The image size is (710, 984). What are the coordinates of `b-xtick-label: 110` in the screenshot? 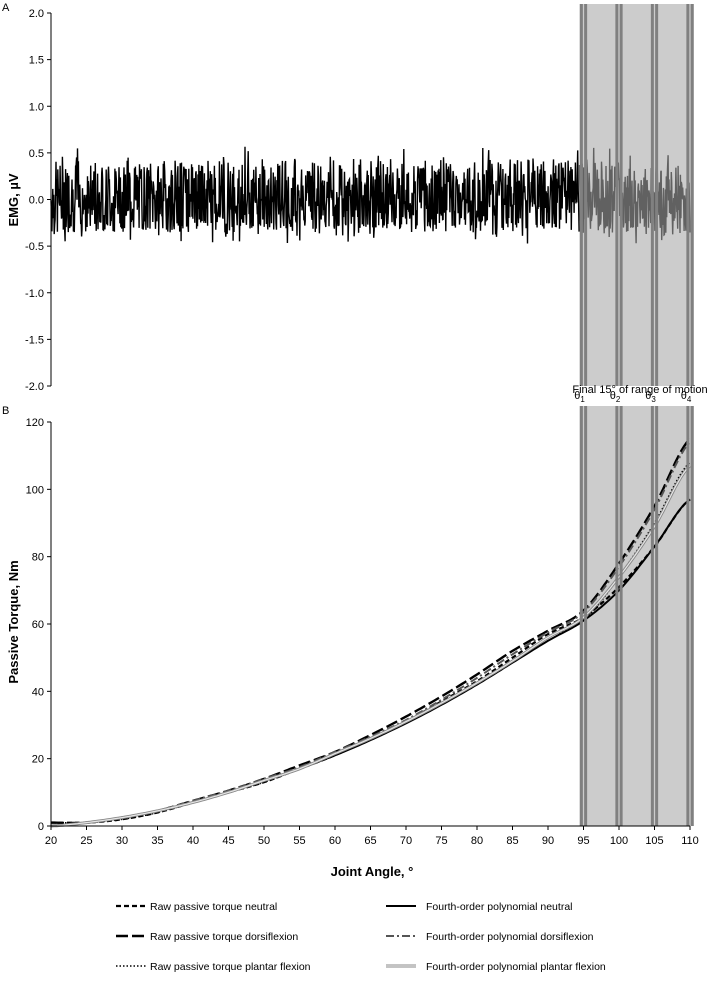 It's located at (690, 841).